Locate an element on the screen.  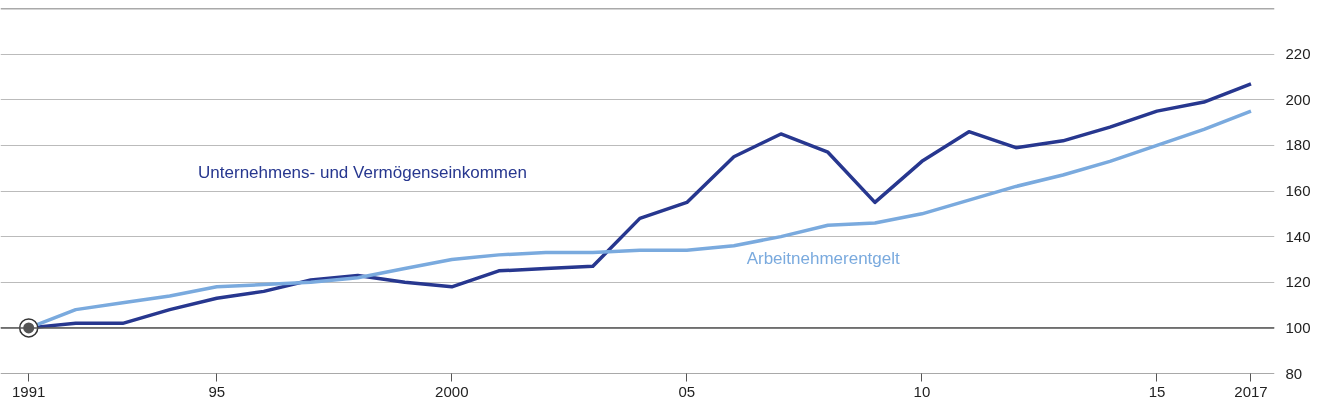
y-tick-label: 100 is located at coordinates (1298, 327).